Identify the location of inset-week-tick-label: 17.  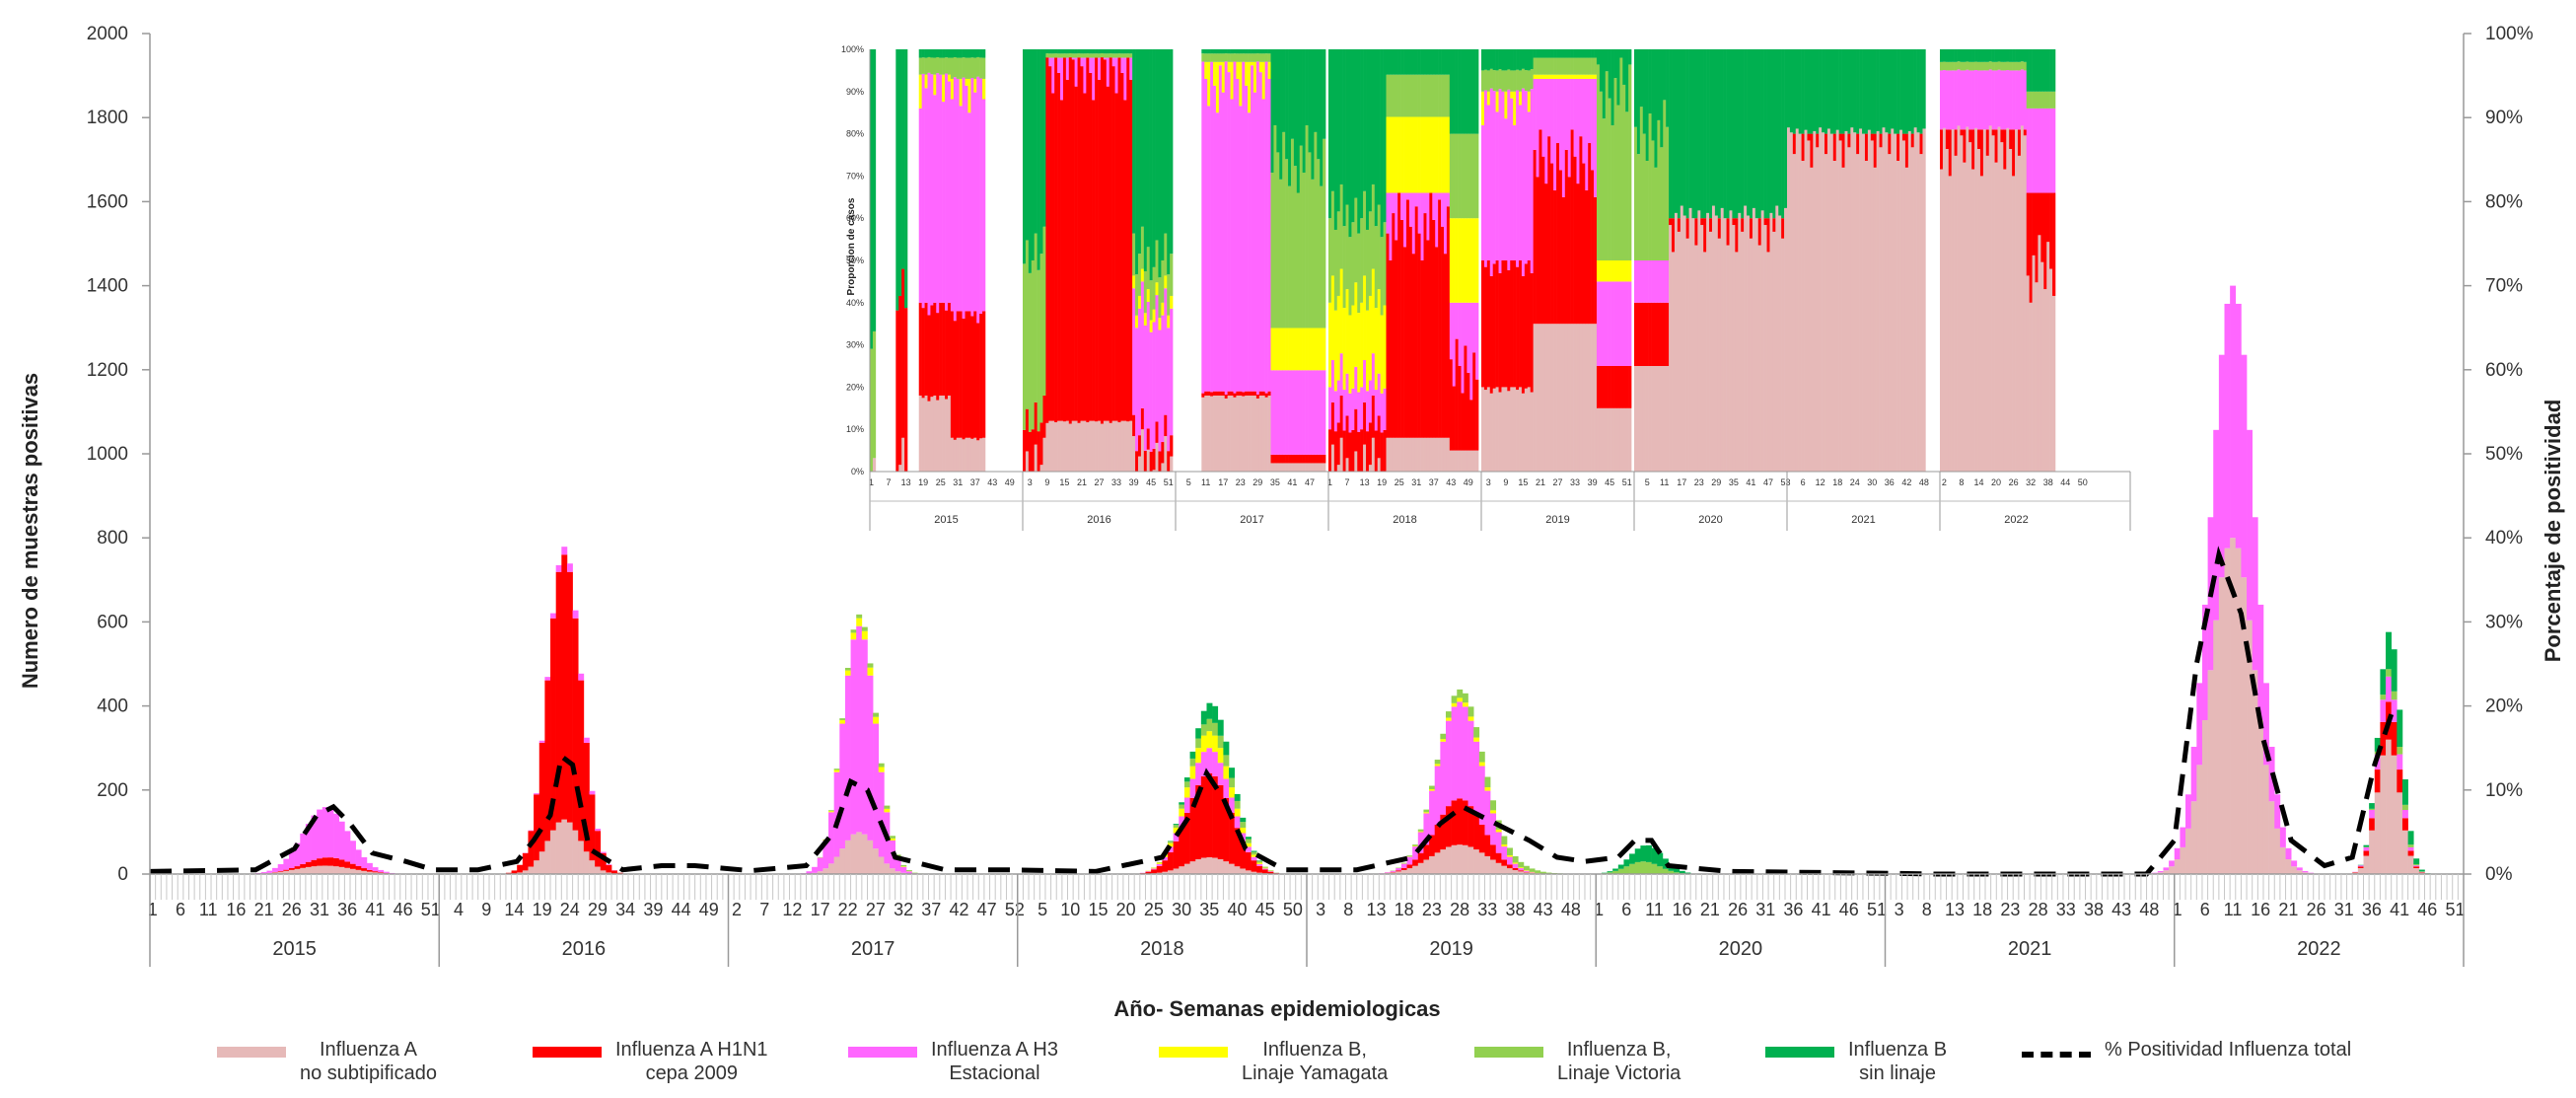
(1223, 482).